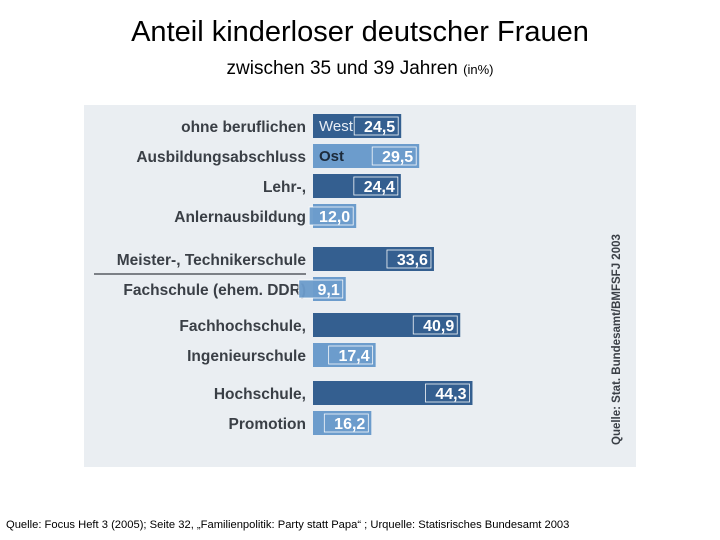  I want to click on data-label: 17,4, so click(353, 356).